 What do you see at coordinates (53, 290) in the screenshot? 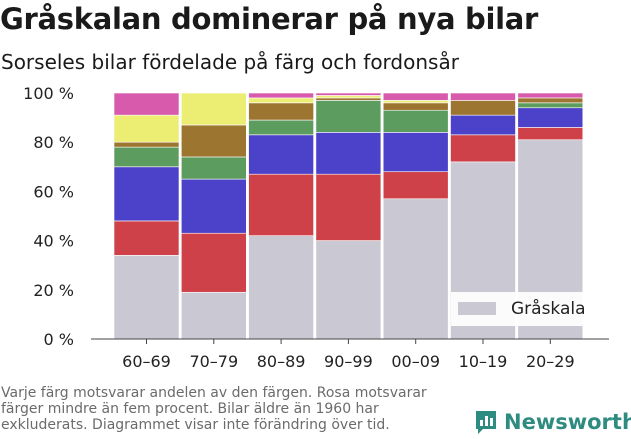
I see `y-tick-label: 20 %` at bounding box center [53, 290].